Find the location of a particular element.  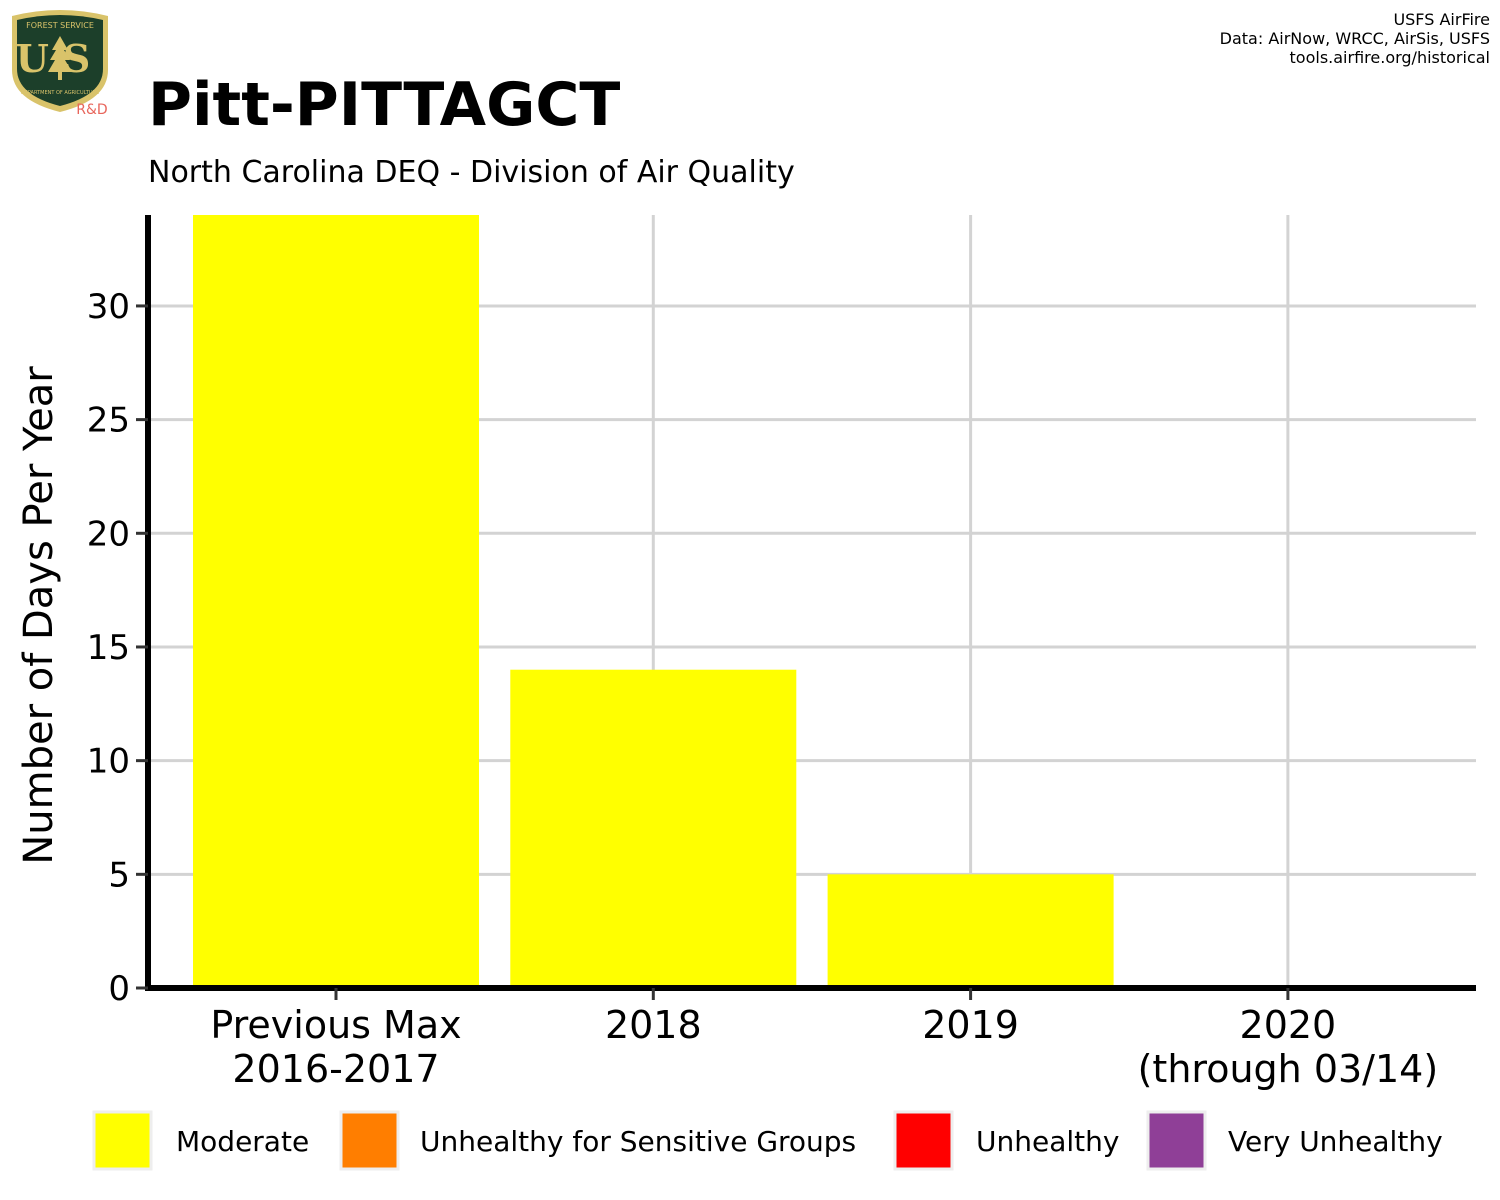

y-tick-label: 15 is located at coordinates (108, 648).